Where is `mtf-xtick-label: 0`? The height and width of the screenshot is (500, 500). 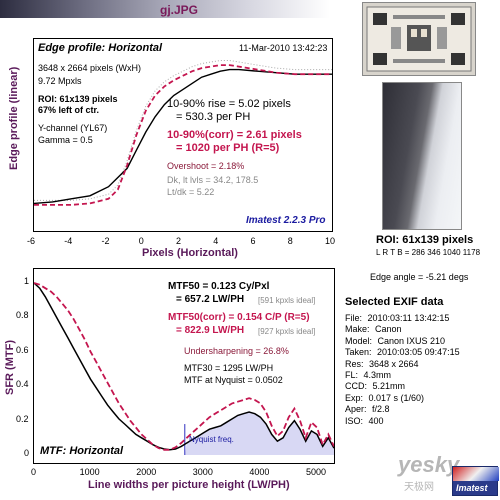
mtf-xtick-label: 0 is located at coordinates (34, 472).